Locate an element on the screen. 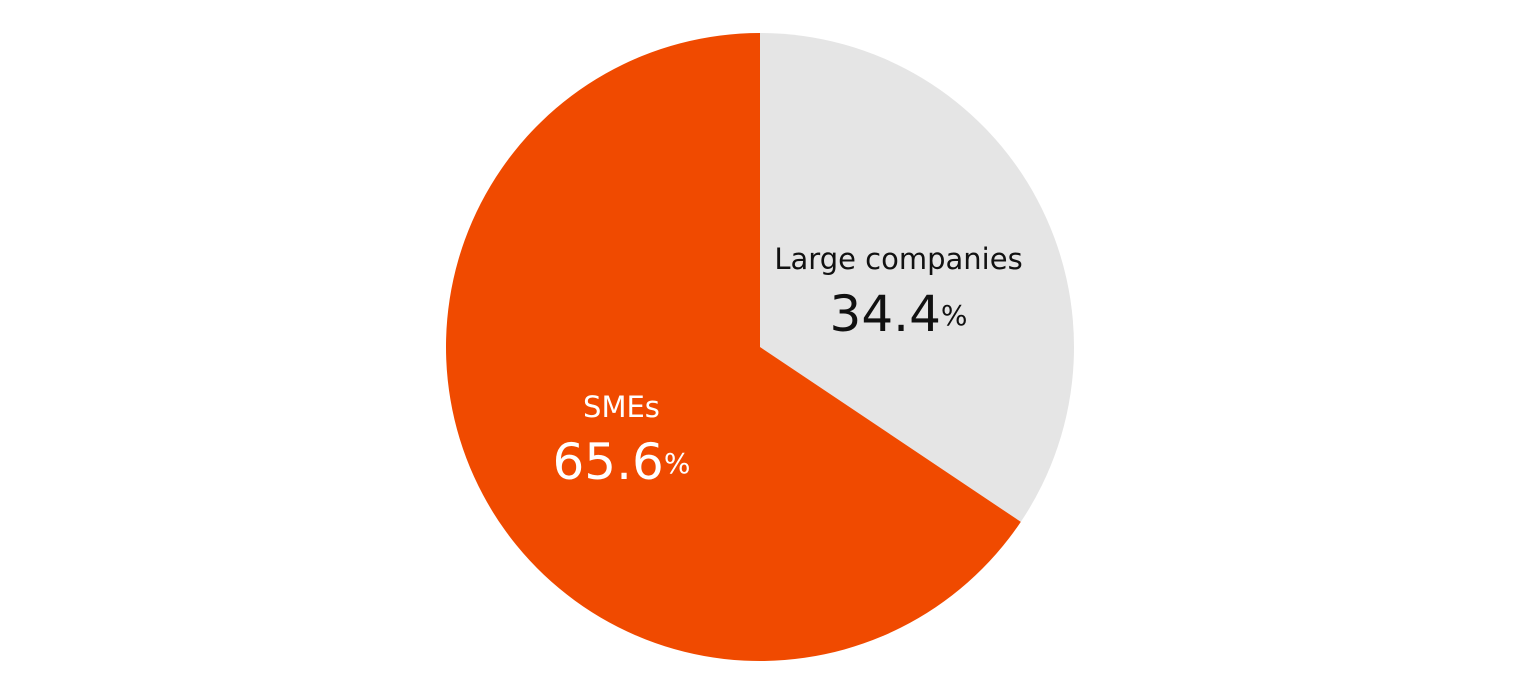  pie-slice is located at coordinates (917, 277).